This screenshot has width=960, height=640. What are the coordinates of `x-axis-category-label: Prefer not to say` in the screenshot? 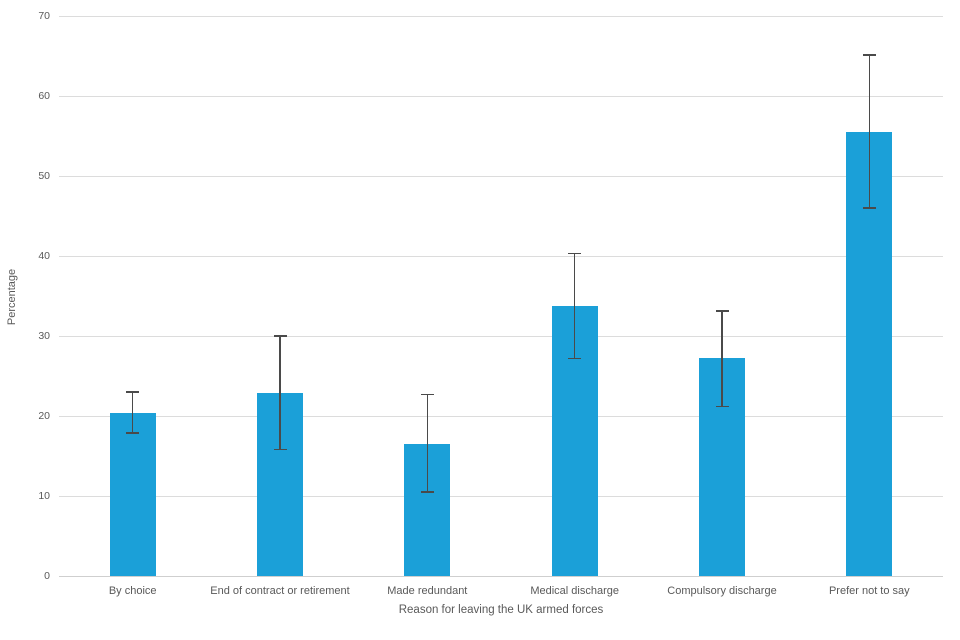 It's located at (869, 591).